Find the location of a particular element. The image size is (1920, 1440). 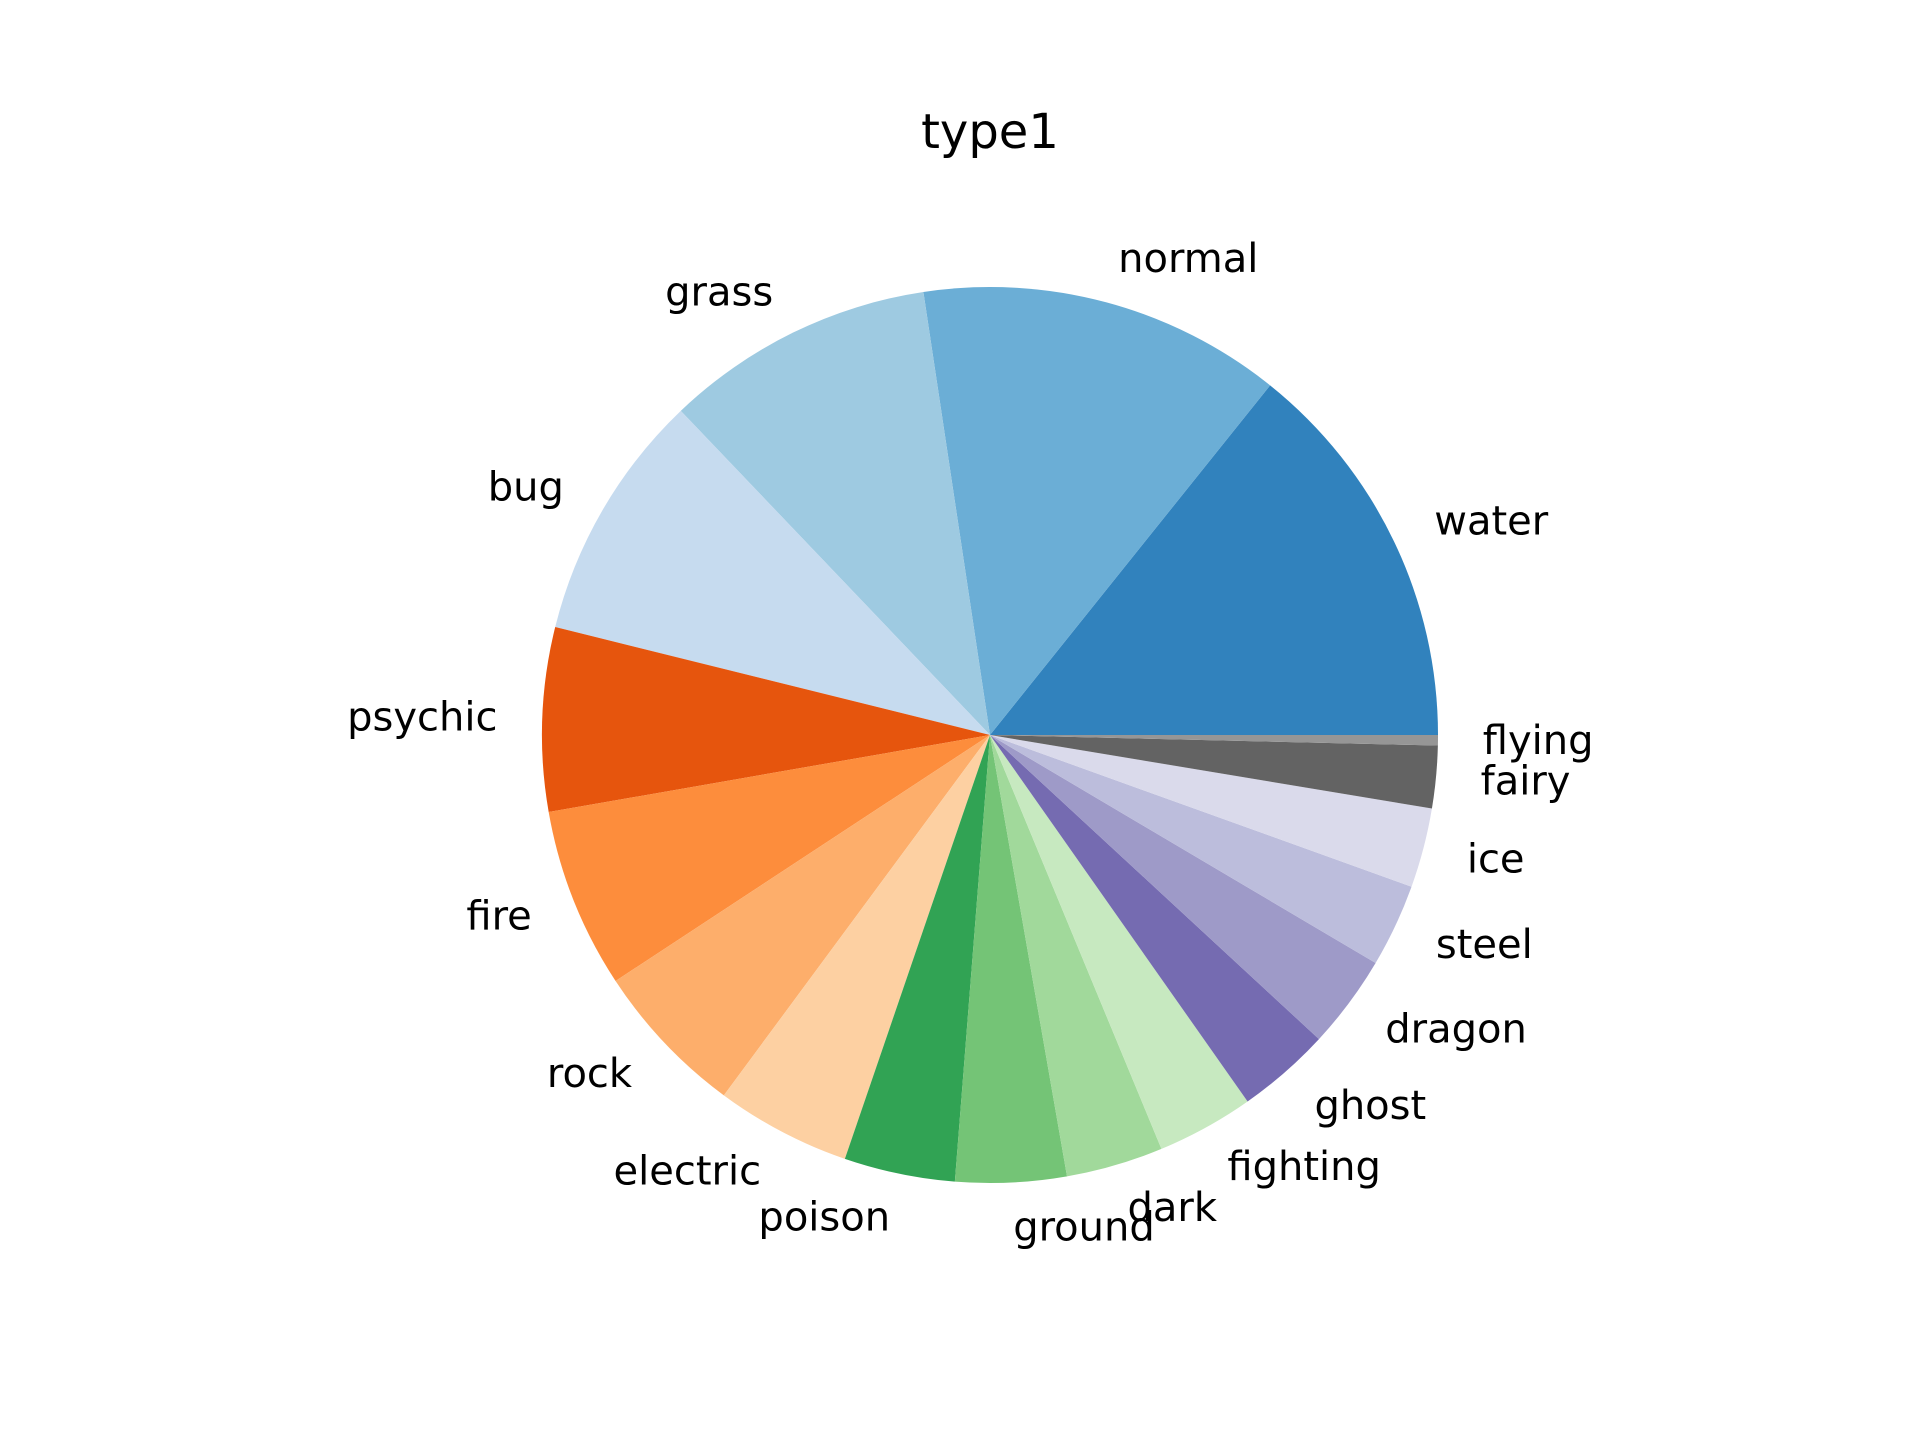

pie-label-dark: dark is located at coordinates (1172, 1208).